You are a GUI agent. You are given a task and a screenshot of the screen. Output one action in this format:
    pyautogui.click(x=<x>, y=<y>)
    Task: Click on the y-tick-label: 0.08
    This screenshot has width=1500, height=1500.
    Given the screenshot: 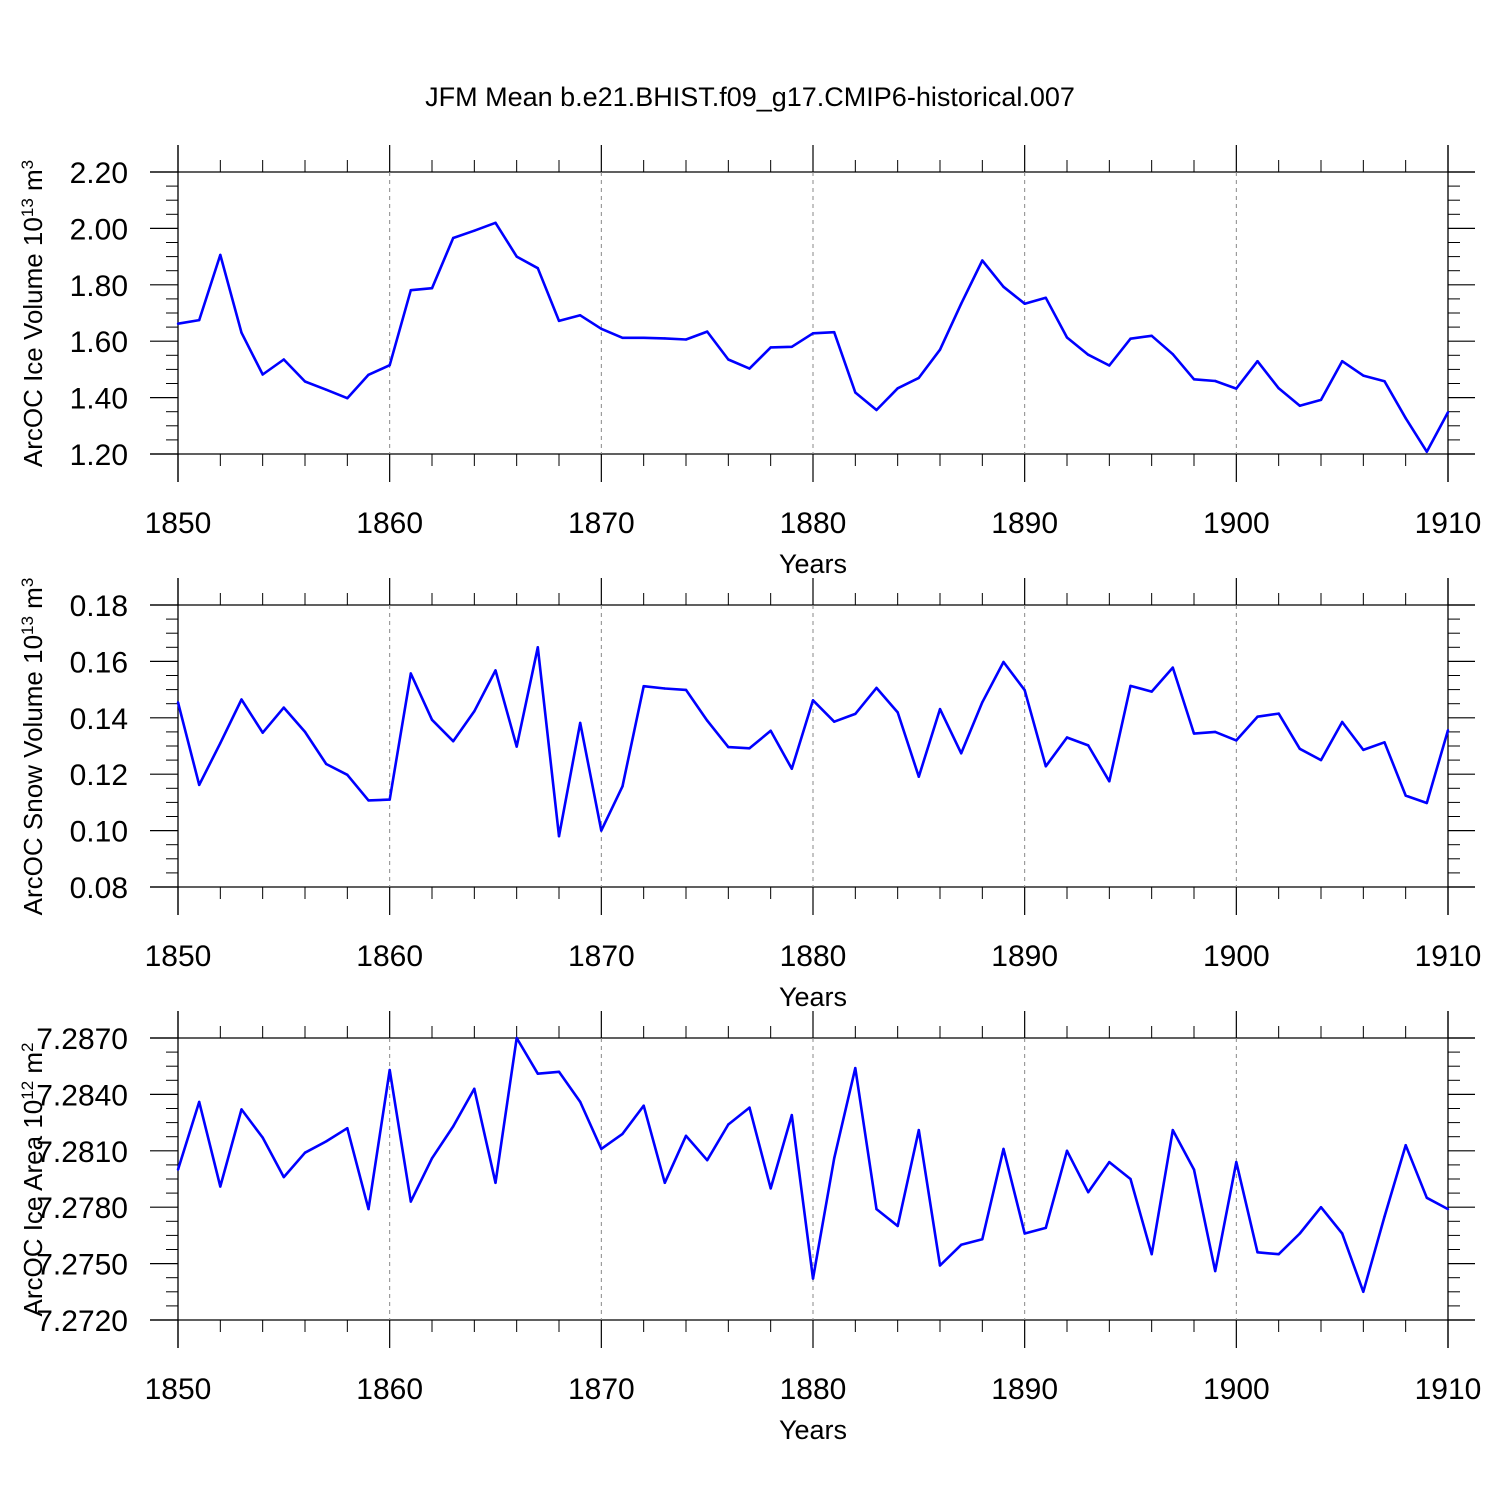 What is the action you would take?
    pyautogui.click(x=99, y=888)
    